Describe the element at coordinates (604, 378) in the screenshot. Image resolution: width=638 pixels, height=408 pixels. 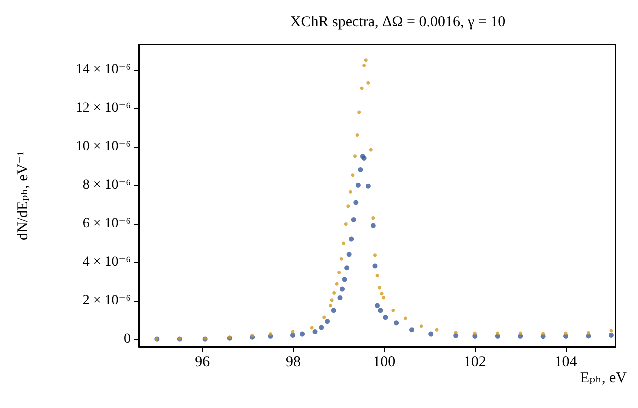
I see `x-axis-title: Eₚₕ, eV` at that location.